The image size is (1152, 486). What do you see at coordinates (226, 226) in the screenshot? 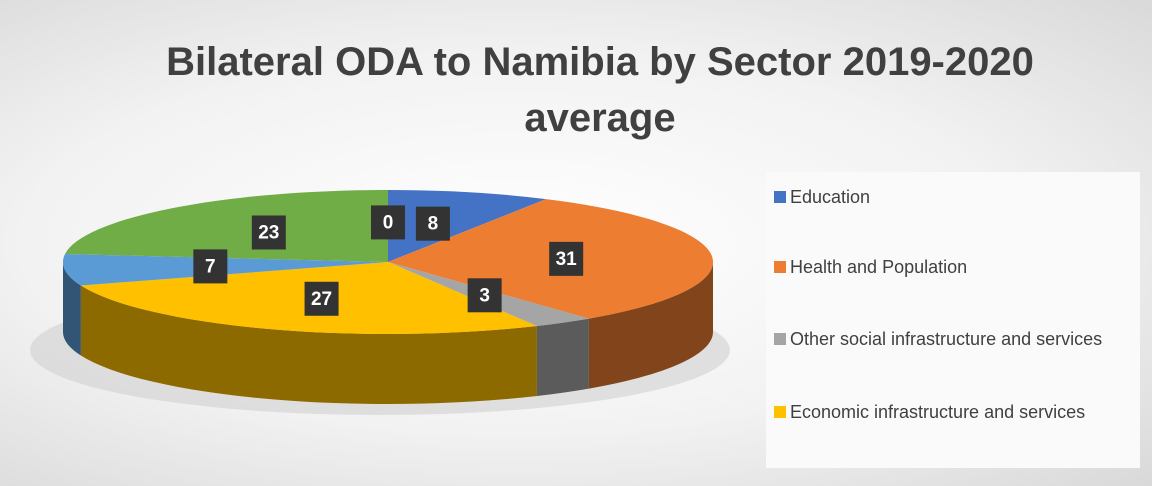
I see `slice` at bounding box center [226, 226].